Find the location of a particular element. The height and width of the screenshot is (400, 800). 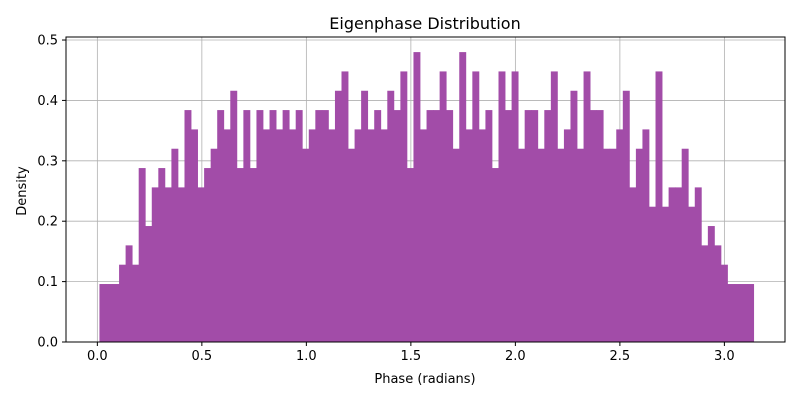

y-tick-label: 0.4 is located at coordinates (47, 101).